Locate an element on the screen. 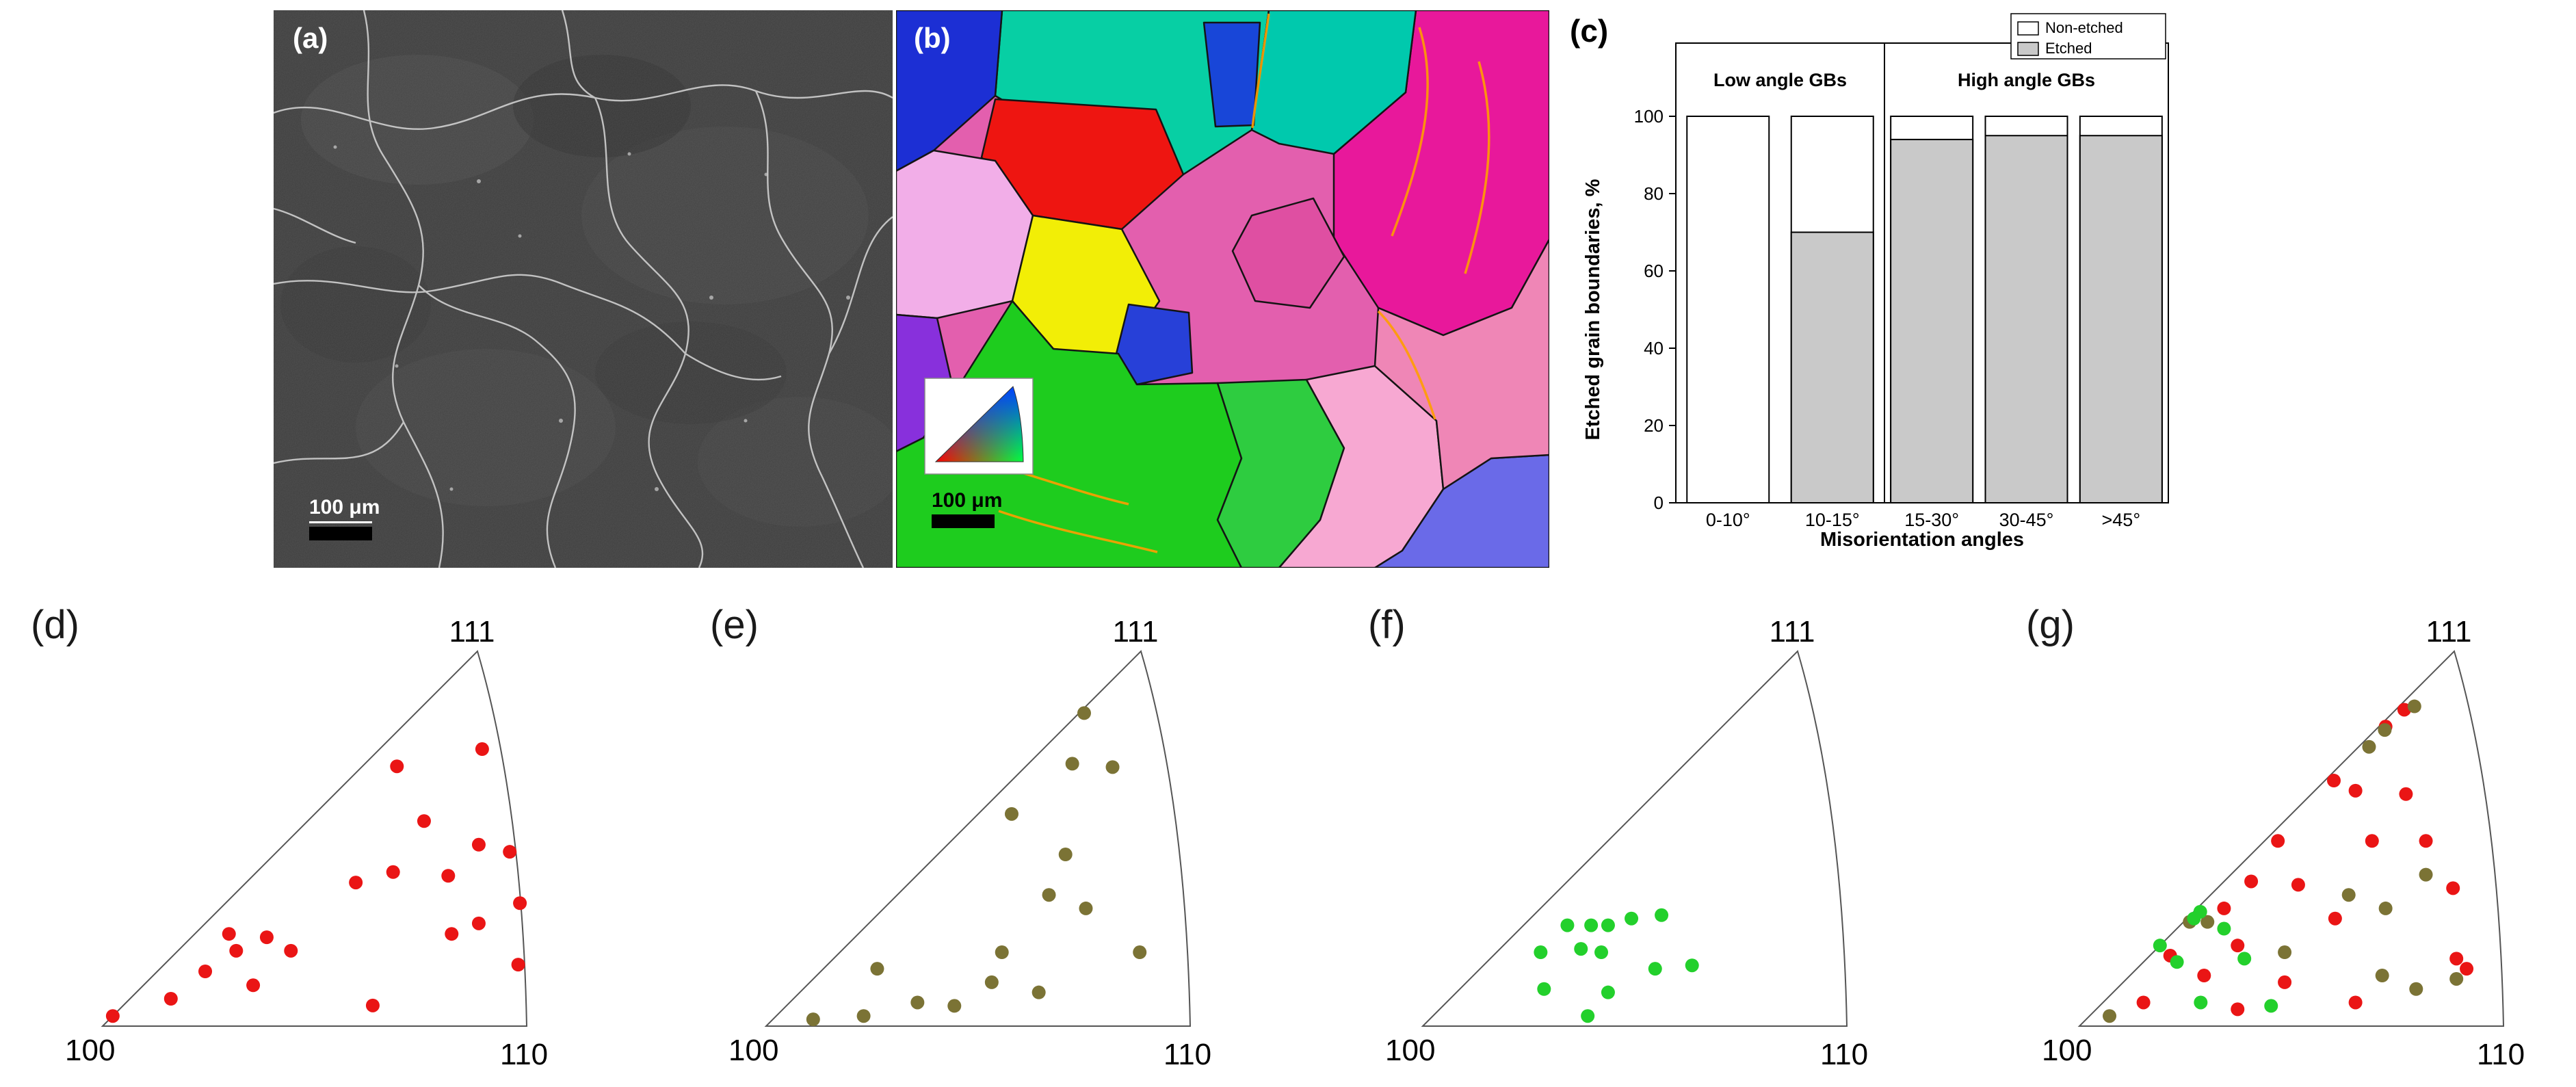 This screenshot has height=1087, width=2576. x-tick-label: 15-30° is located at coordinates (1931, 520).